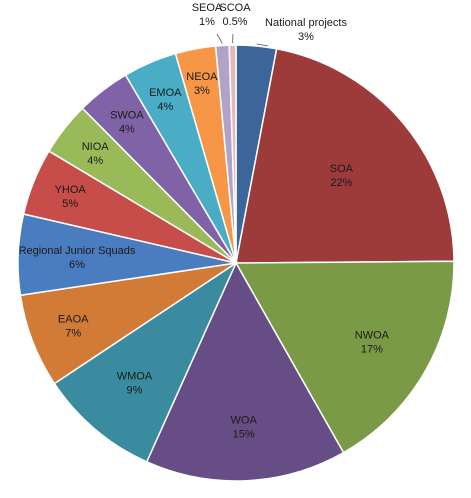 The height and width of the screenshot is (498, 471). Describe the element at coordinates (127, 115) in the screenshot. I see `label-category-swoa: SWOA` at that location.